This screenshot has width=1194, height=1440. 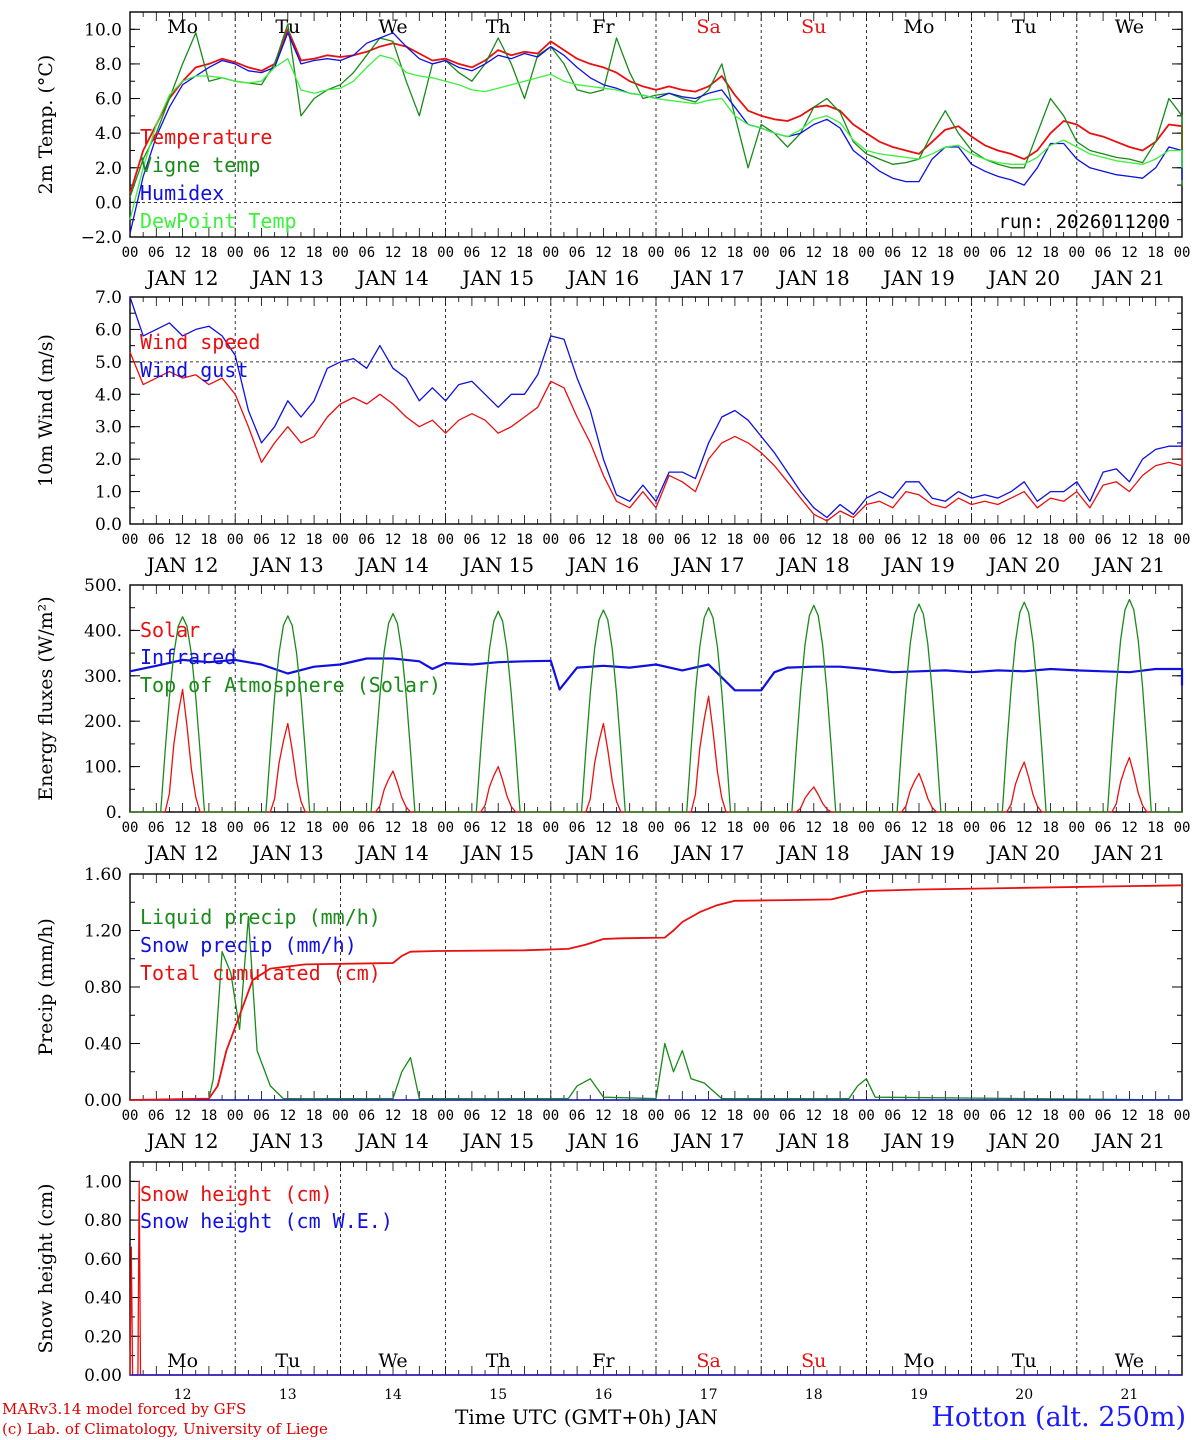 What do you see at coordinates (194, 370) in the screenshot?
I see `legend-entry: Wind gust` at bounding box center [194, 370].